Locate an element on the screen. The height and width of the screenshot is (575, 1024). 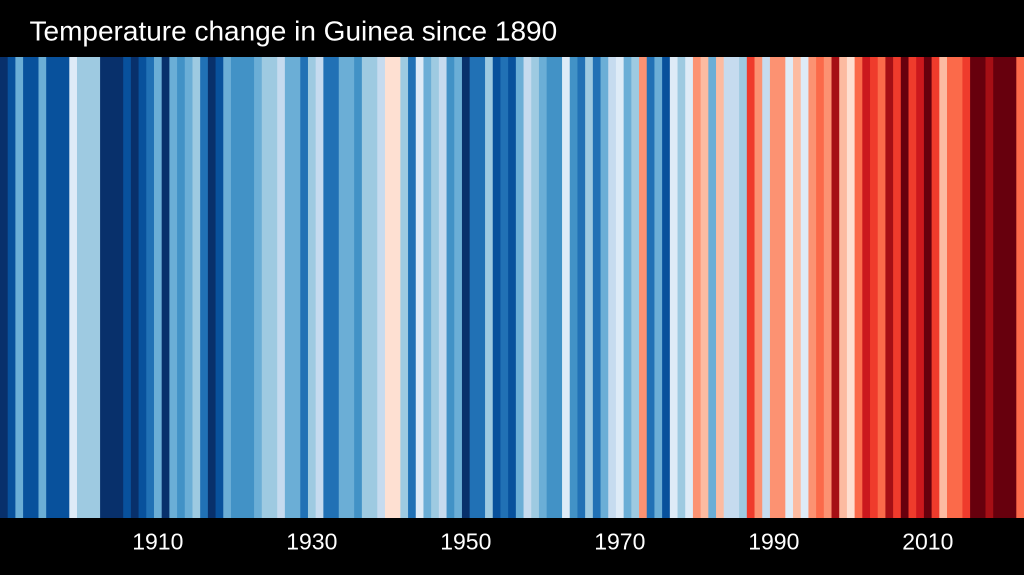
svg-text:Temperature change in Guinea s: Temperature change in Guinea since 1890 is located at coordinates (294, 31).